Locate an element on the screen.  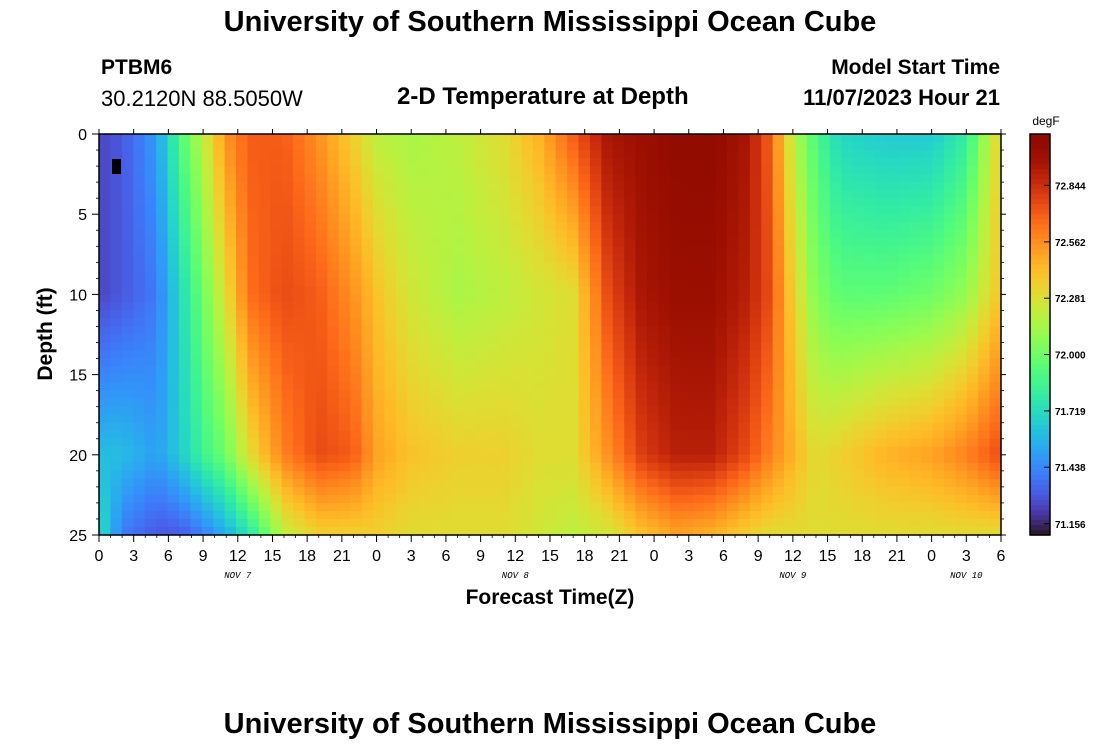
model-start-time: 11/07/2023 Hour 21 is located at coordinates (901, 97).